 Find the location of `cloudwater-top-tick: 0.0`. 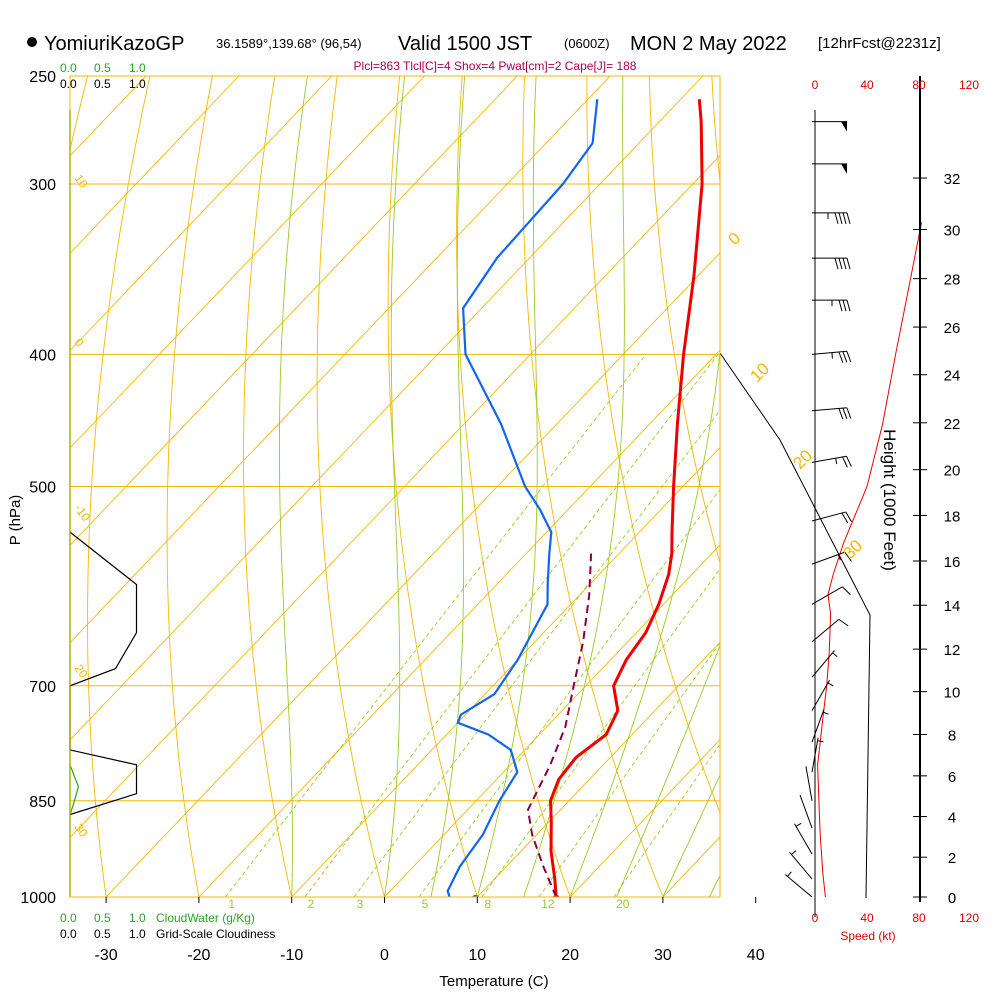

cloudwater-top-tick: 0.0 is located at coordinates (68, 68).